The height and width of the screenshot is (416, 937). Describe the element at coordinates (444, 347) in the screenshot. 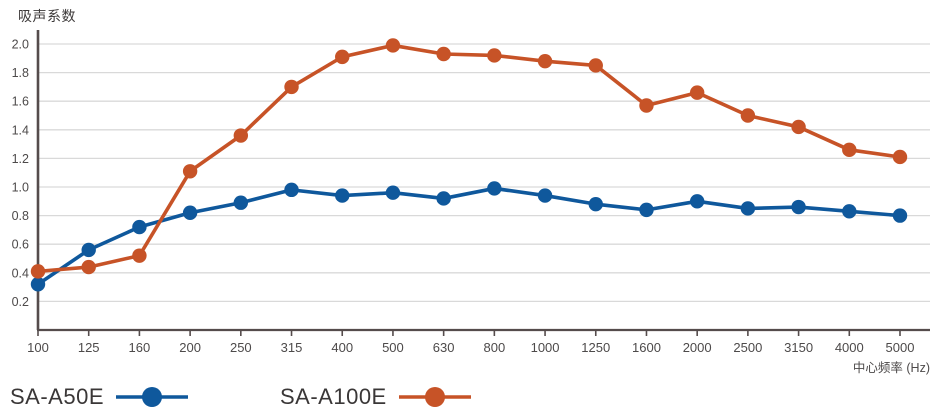

I see `x-tick-label: 630` at that location.